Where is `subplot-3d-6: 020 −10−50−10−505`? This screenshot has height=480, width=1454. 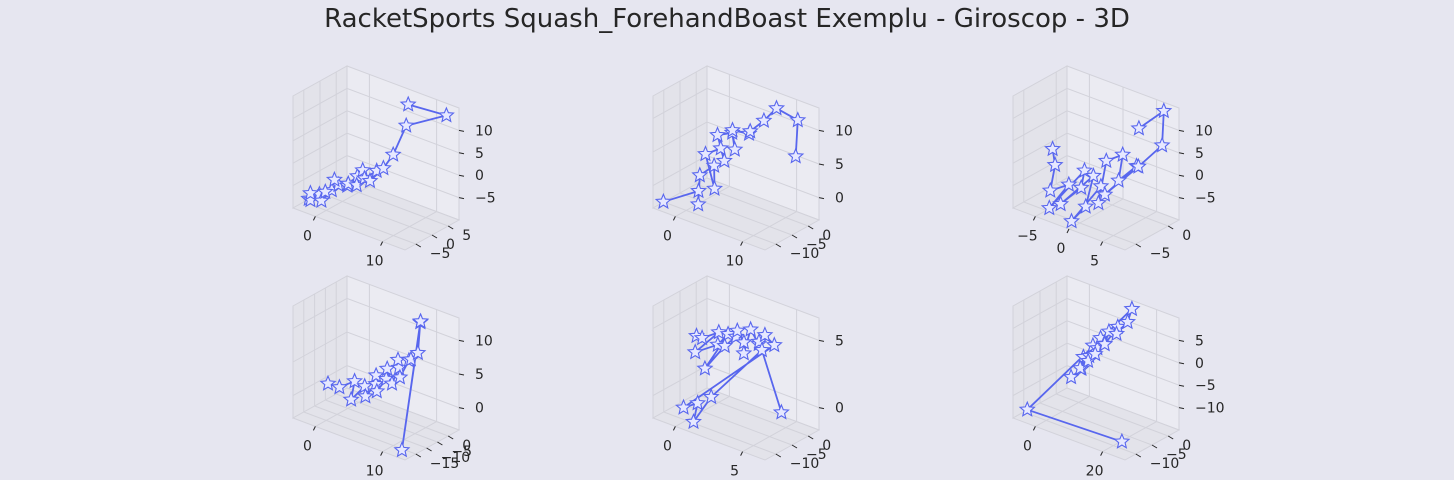
subplot-3d-6: 020 −10−50−10−505 is located at coordinates (1118, 377).